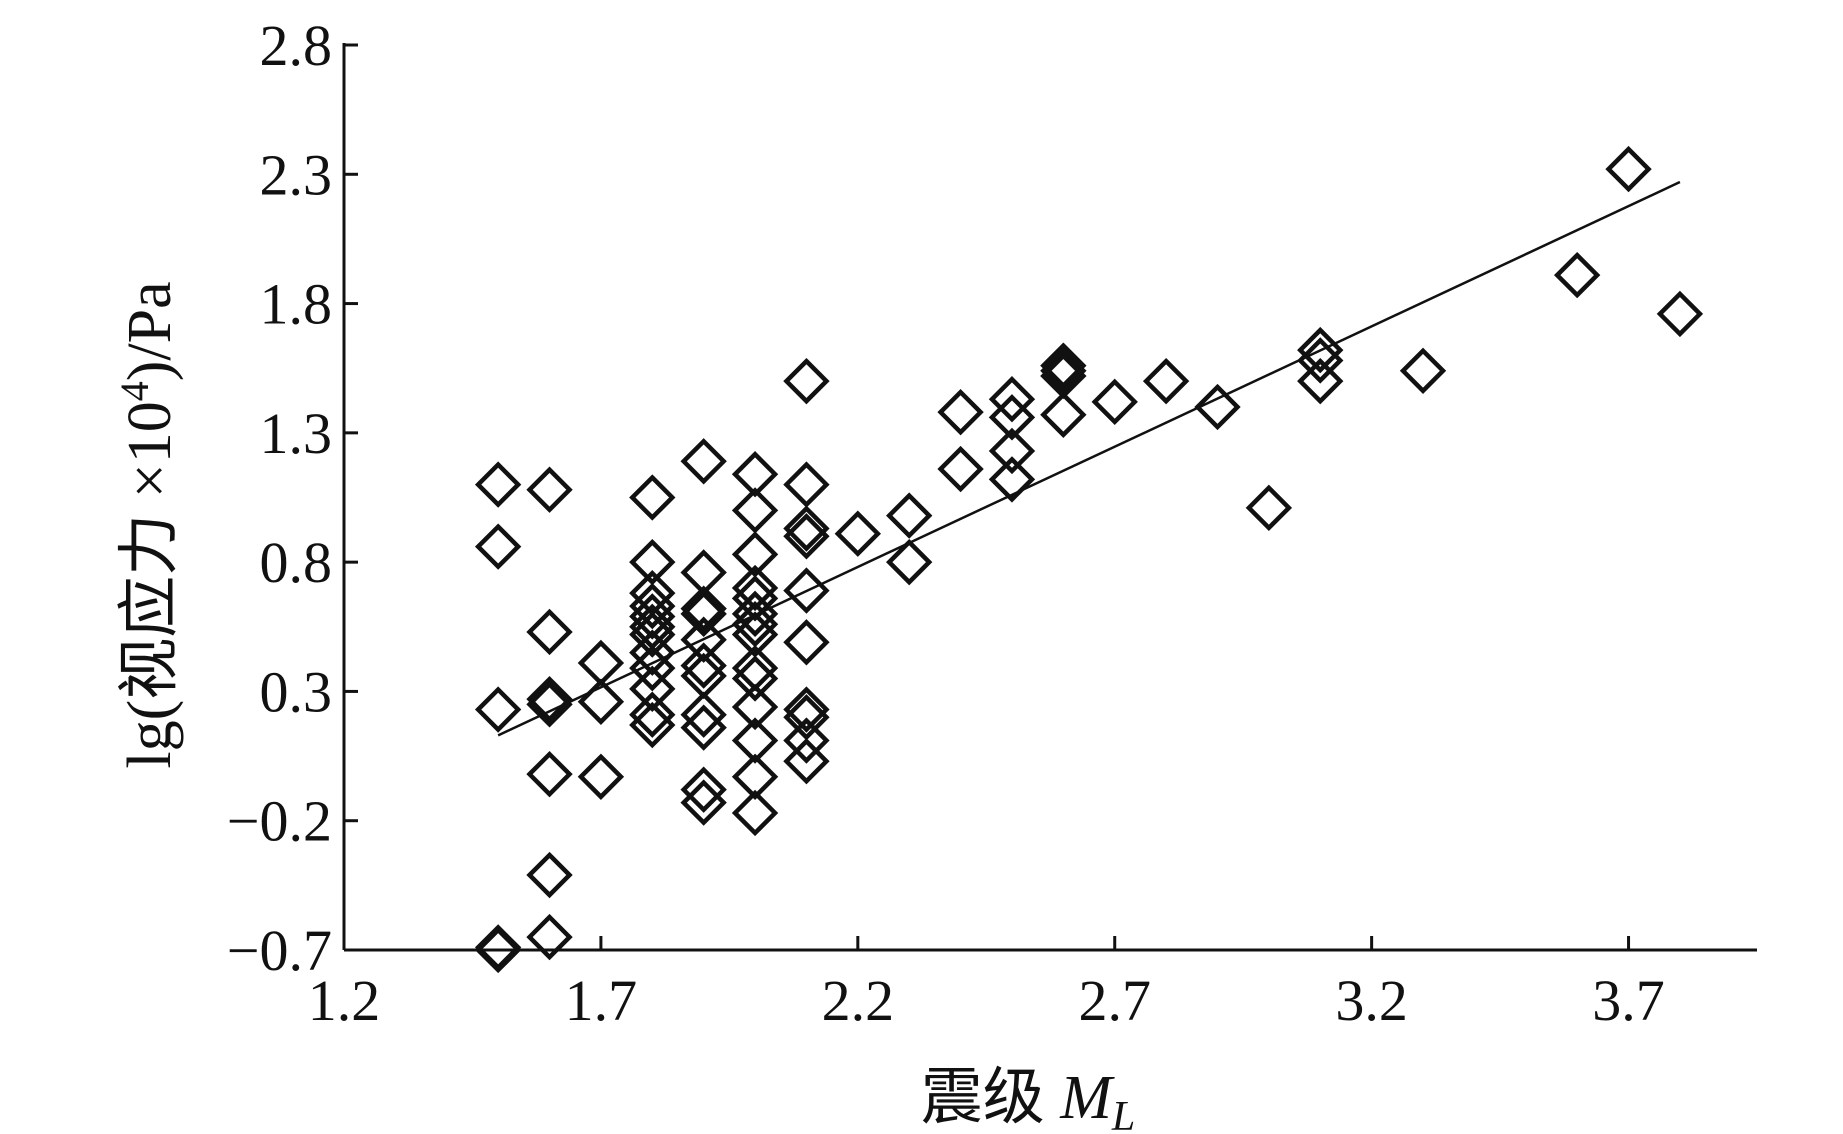 Image resolution: width=1843 pixels, height=1134 pixels. I want to click on x-ticks: 1.2 1.7 2.2 2.7 3.2 3.7, so click(986, 984).